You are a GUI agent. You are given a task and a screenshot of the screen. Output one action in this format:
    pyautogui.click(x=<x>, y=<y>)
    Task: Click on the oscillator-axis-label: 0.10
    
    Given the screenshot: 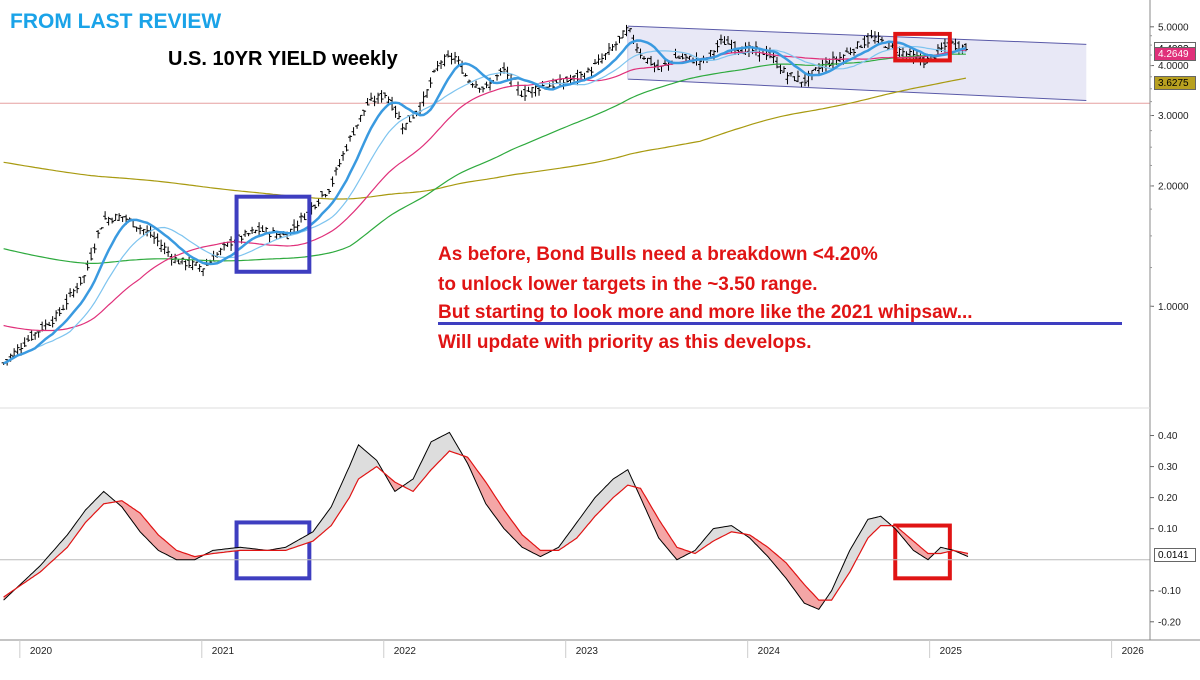 What is the action you would take?
    pyautogui.click(x=1168, y=529)
    